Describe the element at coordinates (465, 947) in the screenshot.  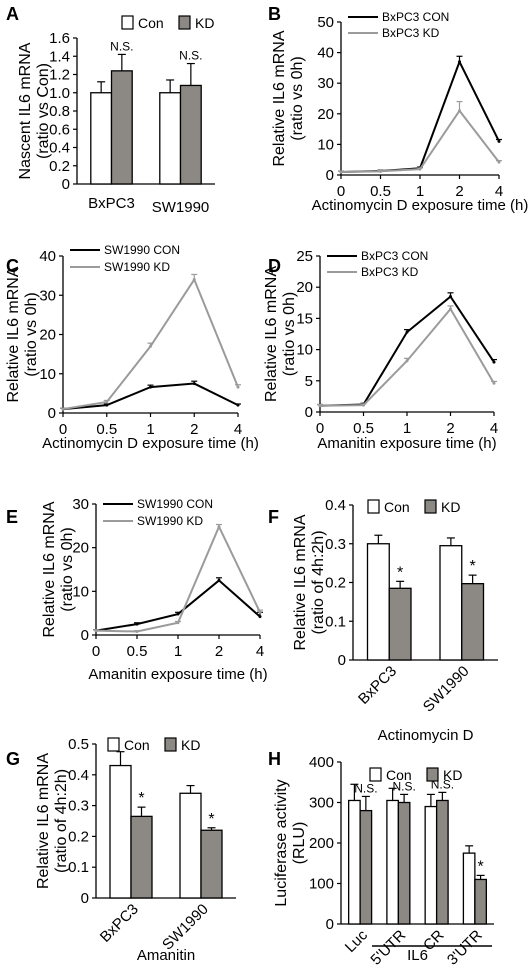
I see `x-tick-label: 3'UTR` at that location.